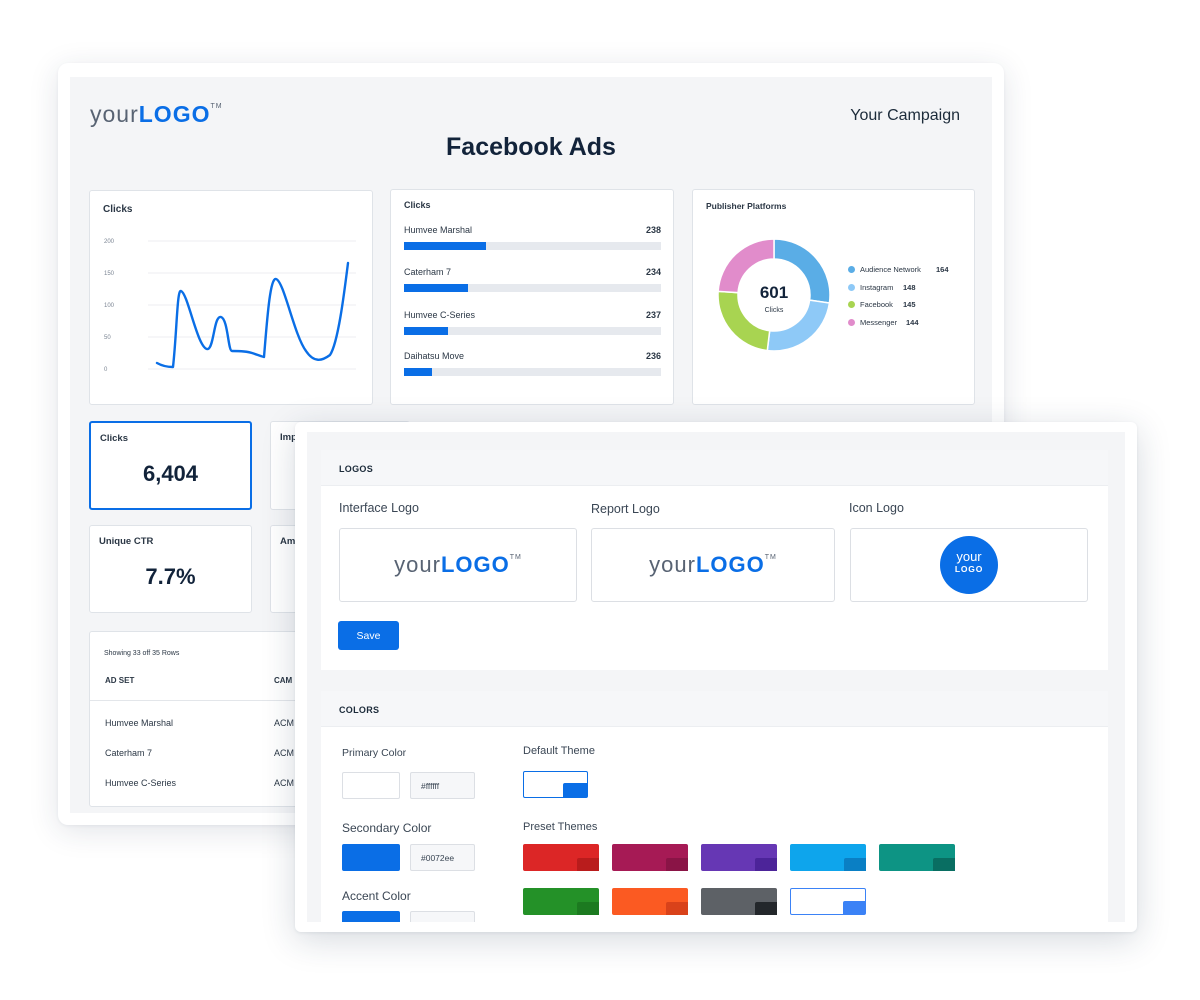 The image size is (1200, 1000). What do you see at coordinates (714, 468) in the screenshot?
I see `section-header: LOGOS` at bounding box center [714, 468].